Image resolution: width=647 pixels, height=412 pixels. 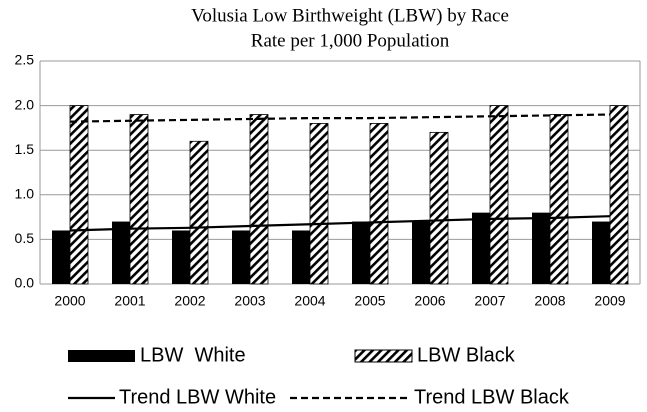 I want to click on x-tick-label: 2008, so click(x=549, y=301).